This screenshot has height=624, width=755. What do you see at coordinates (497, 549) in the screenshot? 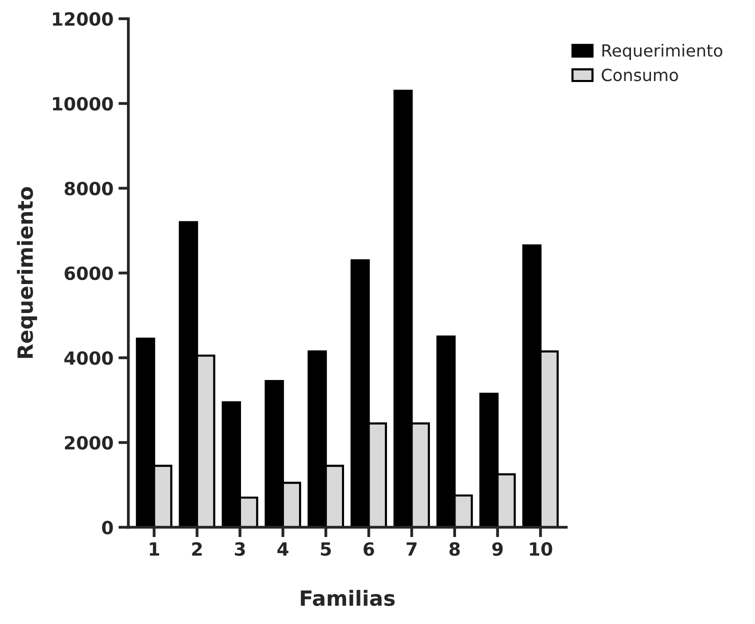
I see `x-tick-label: 9` at bounding box center [497, 549].